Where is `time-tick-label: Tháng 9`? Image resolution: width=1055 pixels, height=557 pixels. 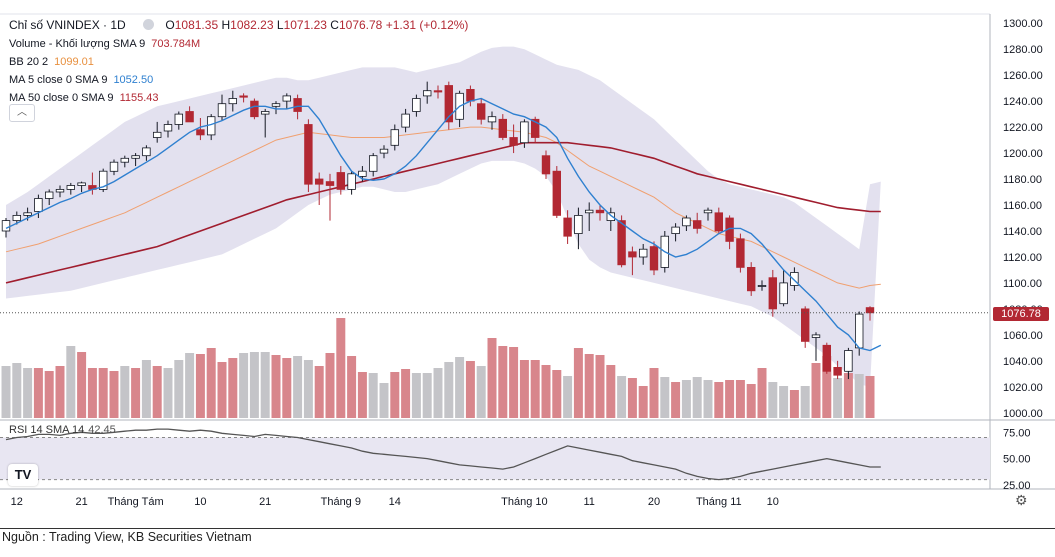
time-tick-label: Tháng 9 is located at coordinates (341, 502).